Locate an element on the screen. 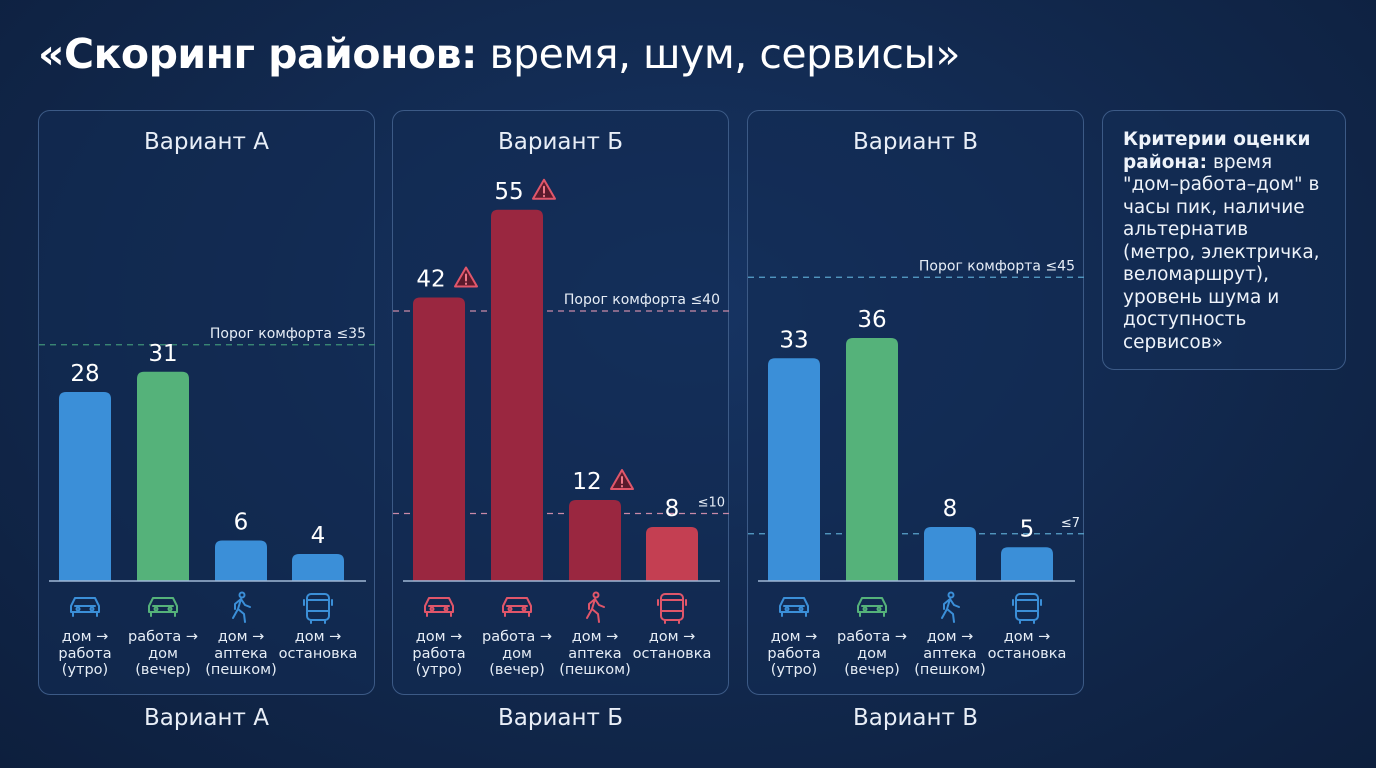 This screenshot has width=1376, height=768. criteria-heading: Критерии оценки района: is located at coordinates (1217, 151).